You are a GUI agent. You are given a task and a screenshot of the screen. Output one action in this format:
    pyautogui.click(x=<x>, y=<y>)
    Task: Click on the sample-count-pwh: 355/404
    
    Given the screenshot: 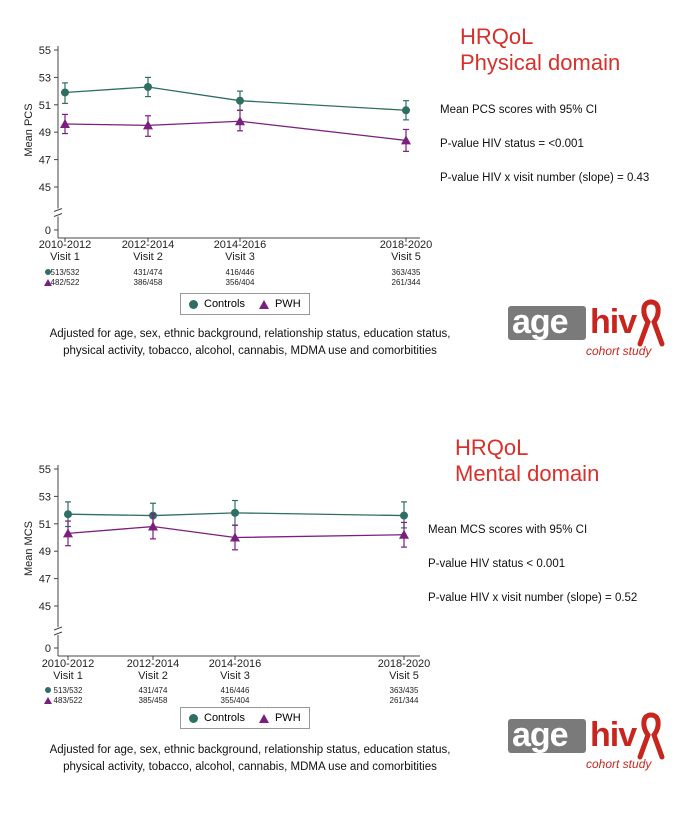 What is the action you would take?
    pyautogui.click(x=235, y=700)
    